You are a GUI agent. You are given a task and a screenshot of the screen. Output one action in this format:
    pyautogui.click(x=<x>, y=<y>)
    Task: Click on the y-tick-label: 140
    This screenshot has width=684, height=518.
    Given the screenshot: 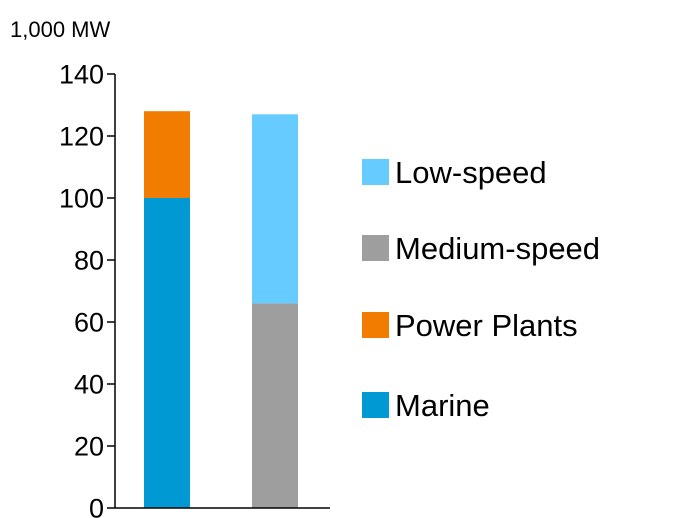 What is the action you would take?
    pyautogui.click(x=81, y=75)
    